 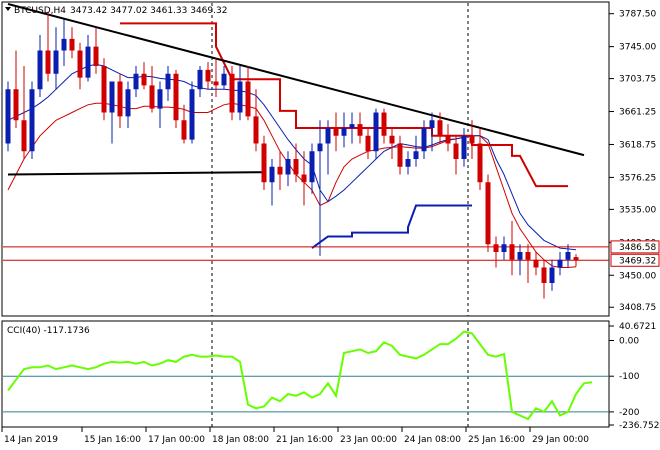 I want to click on time-tick-label: 29 Jan 00:00, so click(x=560, y=440).